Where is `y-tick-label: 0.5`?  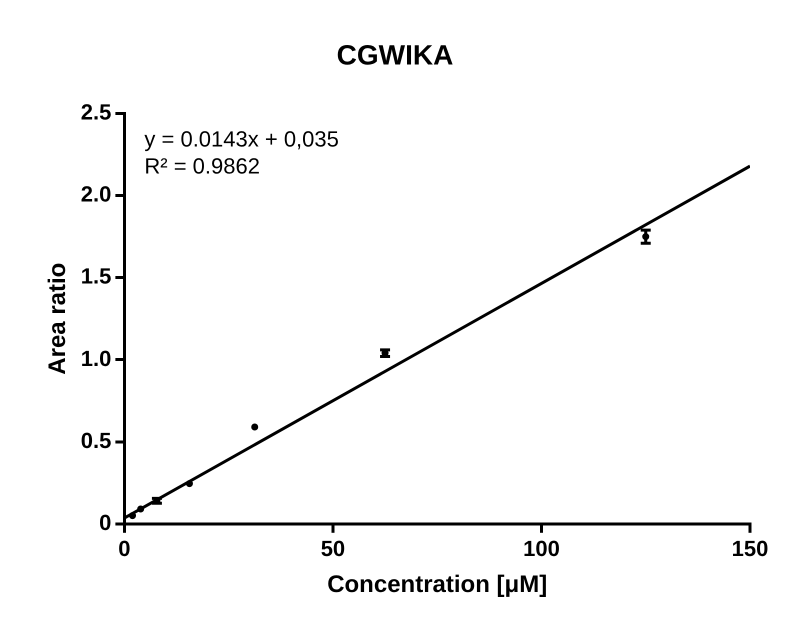
y-tick-label: 0.5 is located at coordinates (96, 440).